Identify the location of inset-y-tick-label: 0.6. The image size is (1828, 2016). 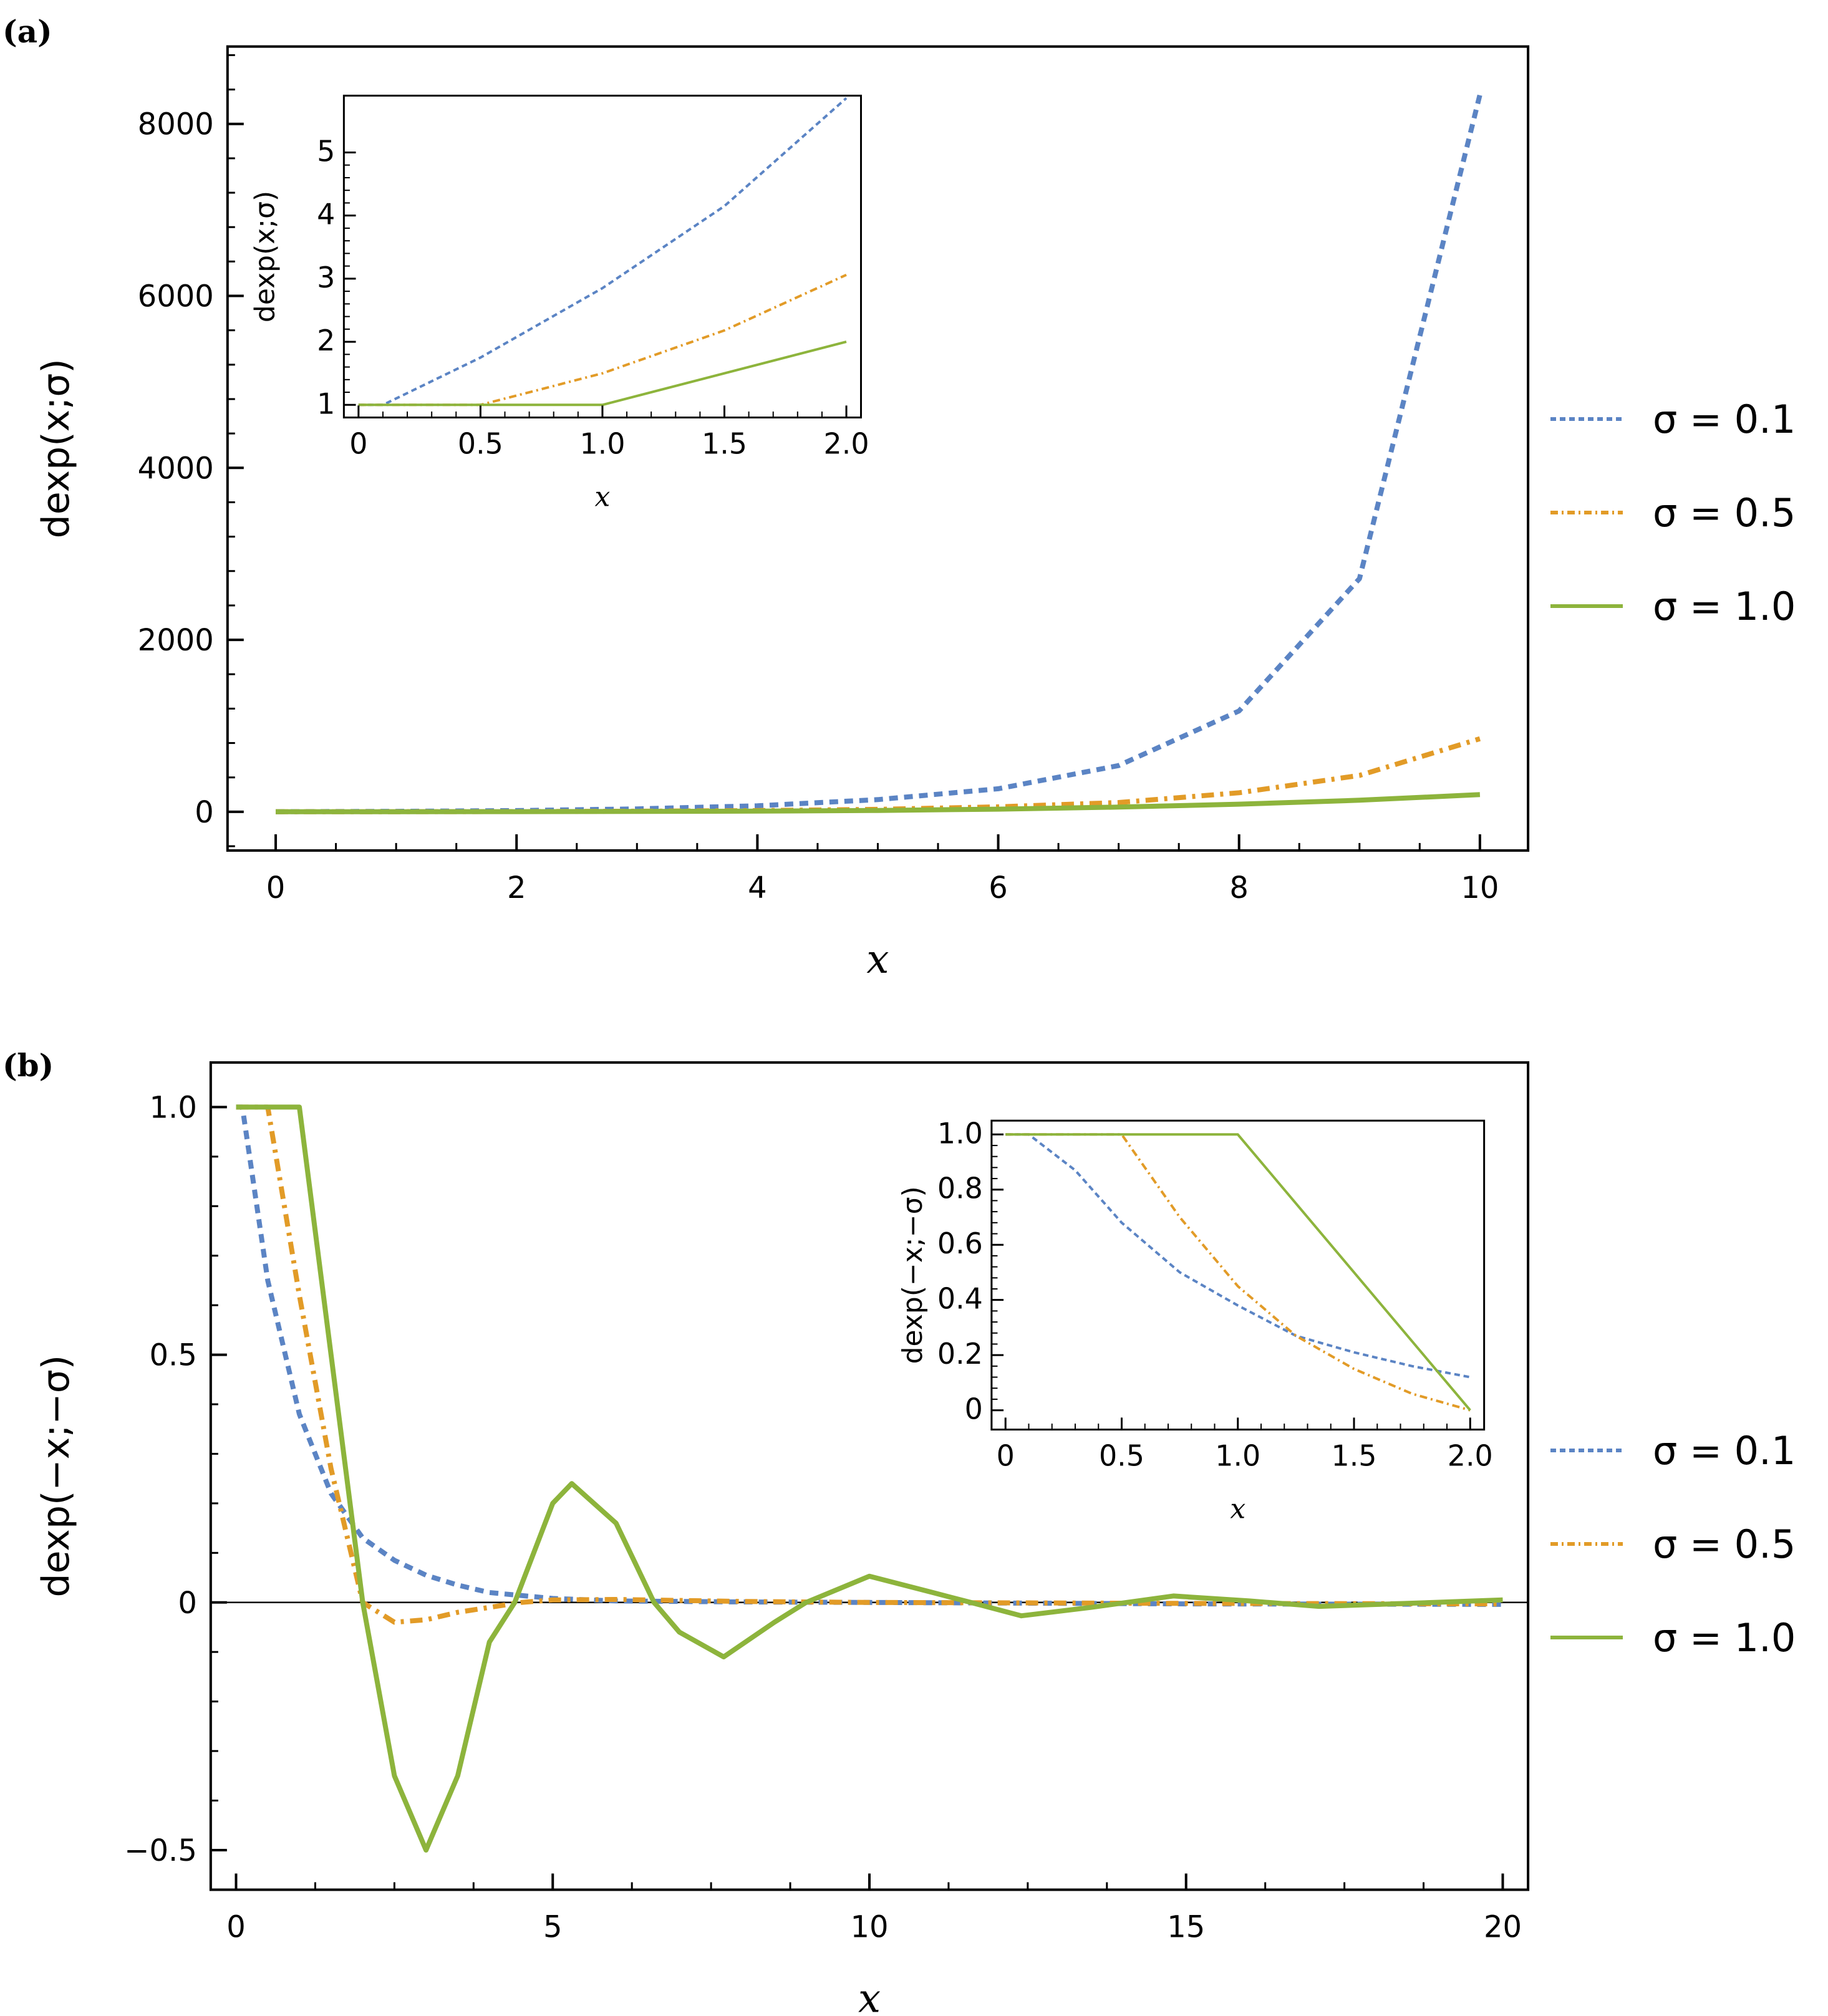
(960, 1243).